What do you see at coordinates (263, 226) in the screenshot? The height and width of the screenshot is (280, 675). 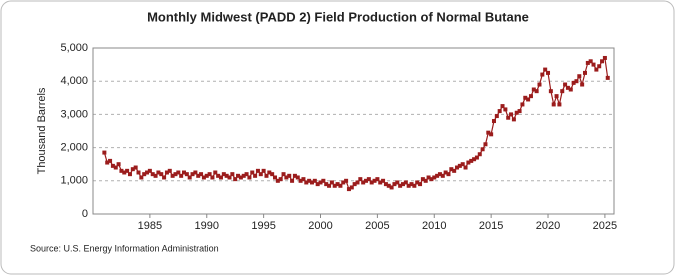 I see `x-tick-label: 1995` at bounding box center [263, 226].